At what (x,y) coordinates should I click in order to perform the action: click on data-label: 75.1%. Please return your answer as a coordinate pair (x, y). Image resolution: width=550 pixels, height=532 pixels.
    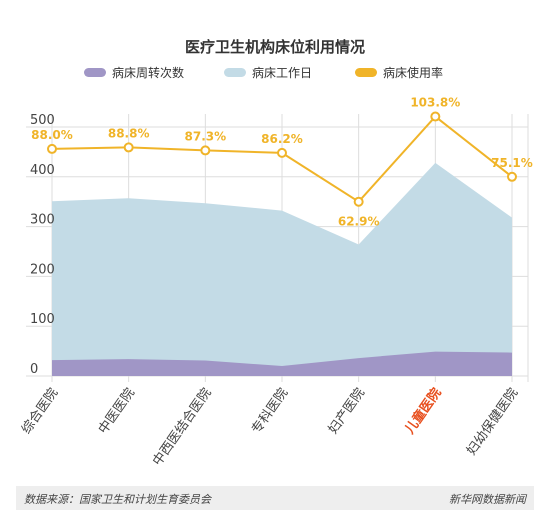
    Looking at the image, I should click on (512, 163).